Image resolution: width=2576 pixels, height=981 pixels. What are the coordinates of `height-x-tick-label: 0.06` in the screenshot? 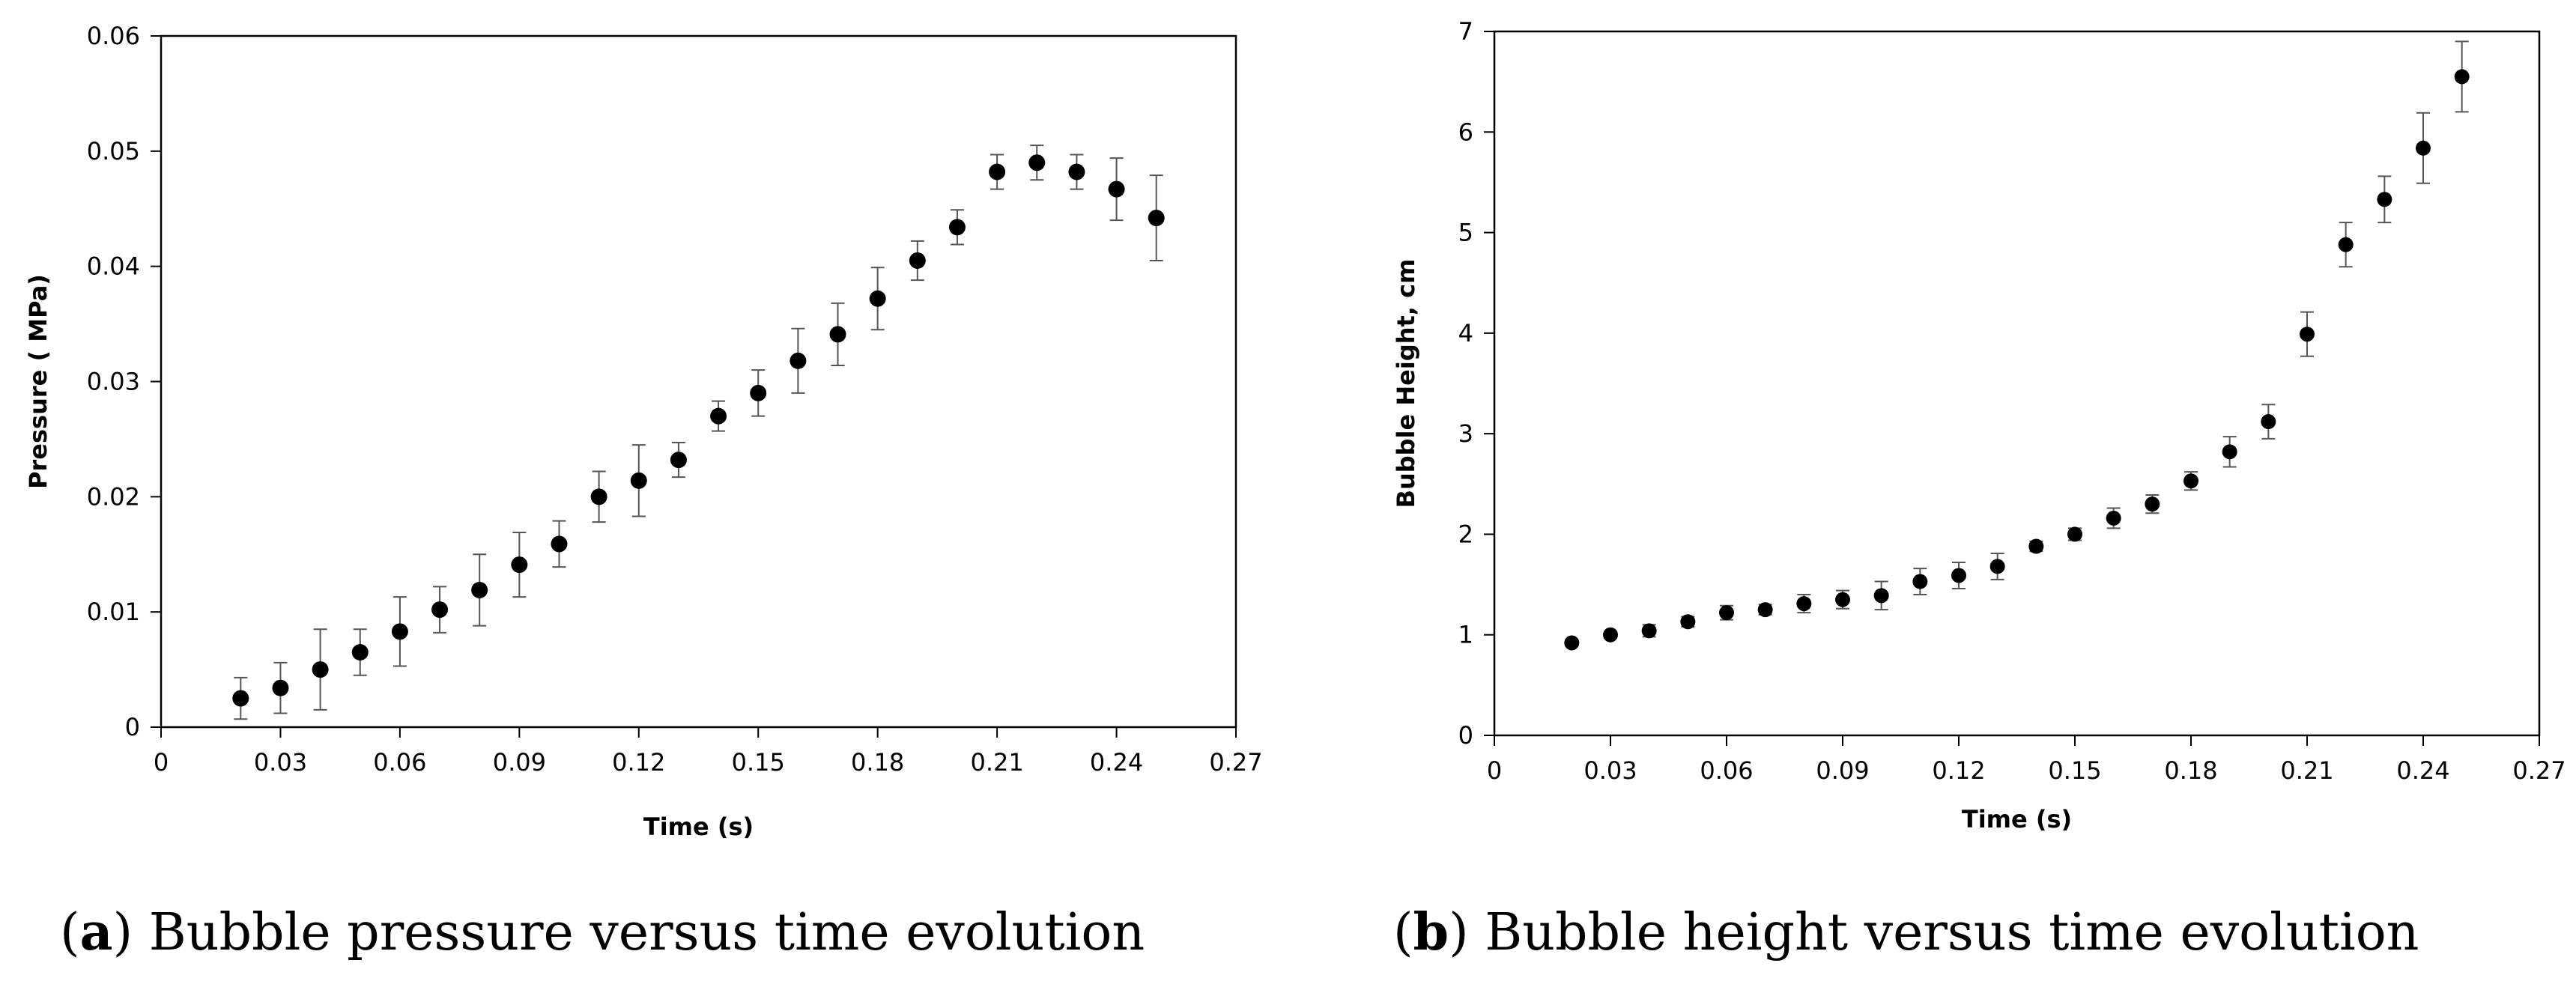 It's located at (1727, 770).